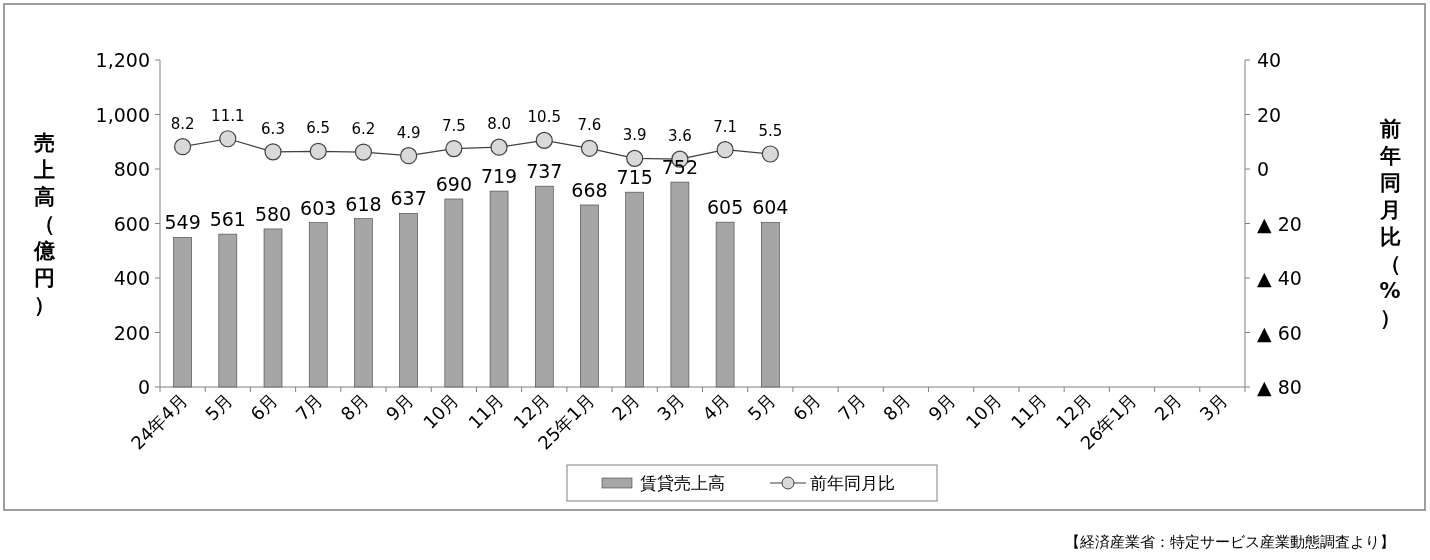 Image resolution: width=1430 pixels, height=560 pixels. Describe the element at coordinates (679, 136) in the screenshot. I see `data-label: 3.6` at that location.